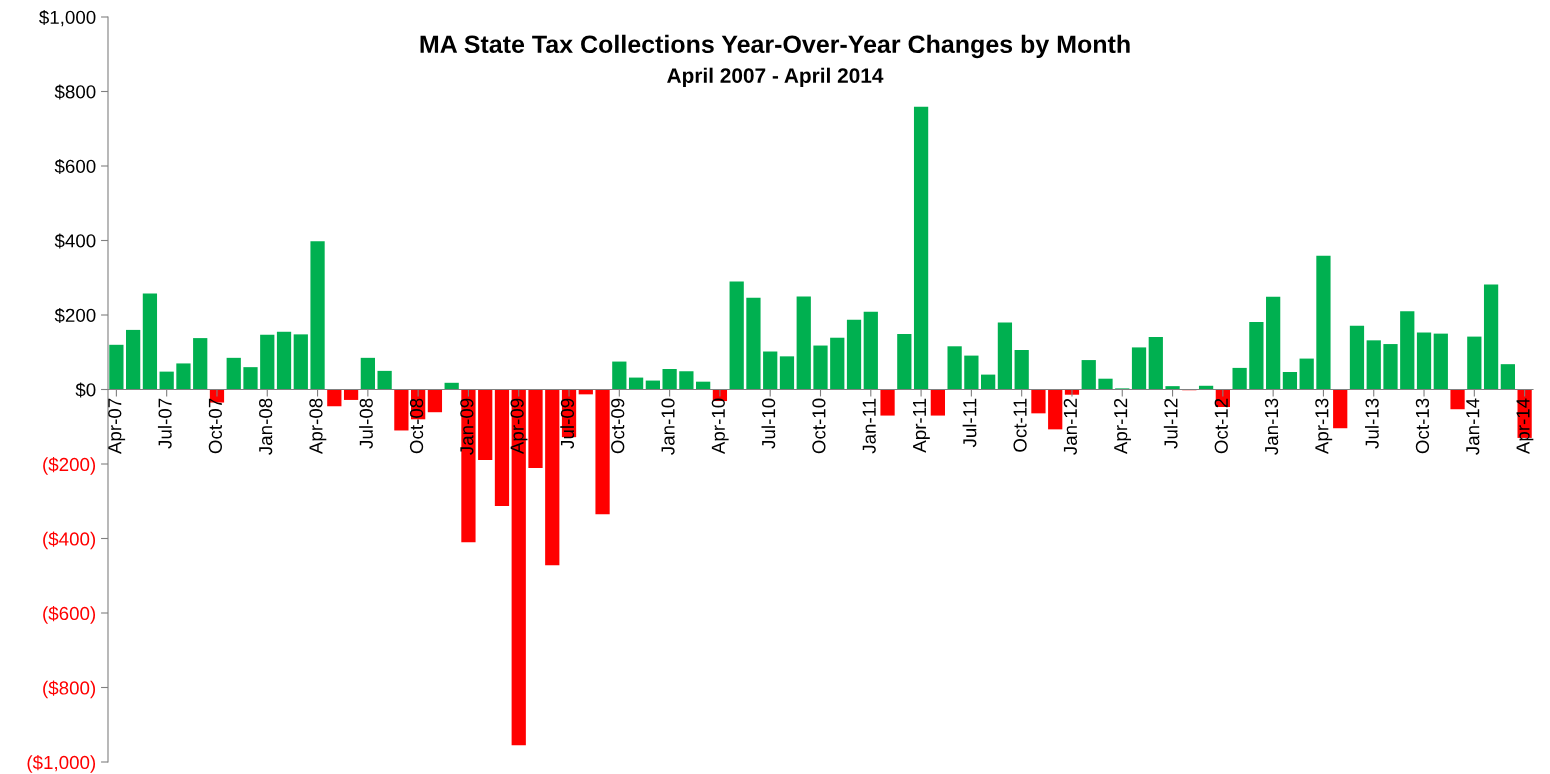  Describe the element at coordinates (366, 423) in the screenshot. I see `x-tick-label: Jul-08` at that location.